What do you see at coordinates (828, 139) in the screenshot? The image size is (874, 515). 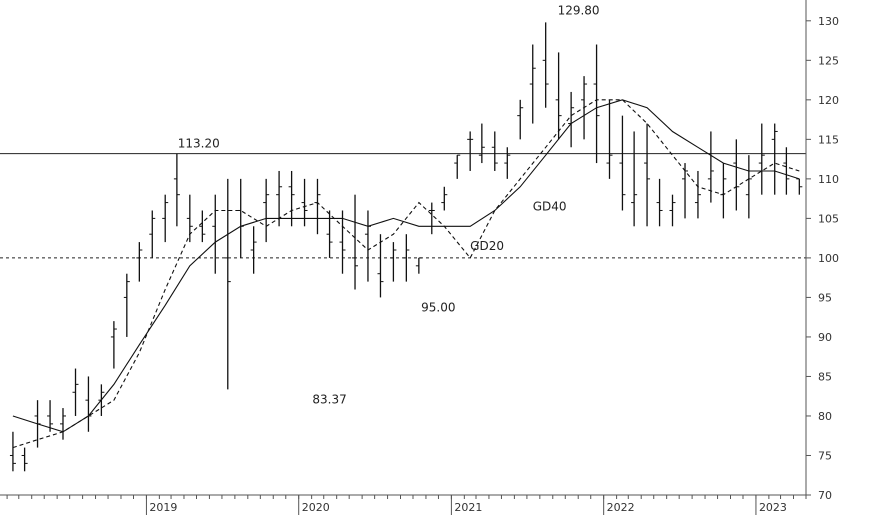 I see `y-tick-label: 115` at bounding box center [828, 139].